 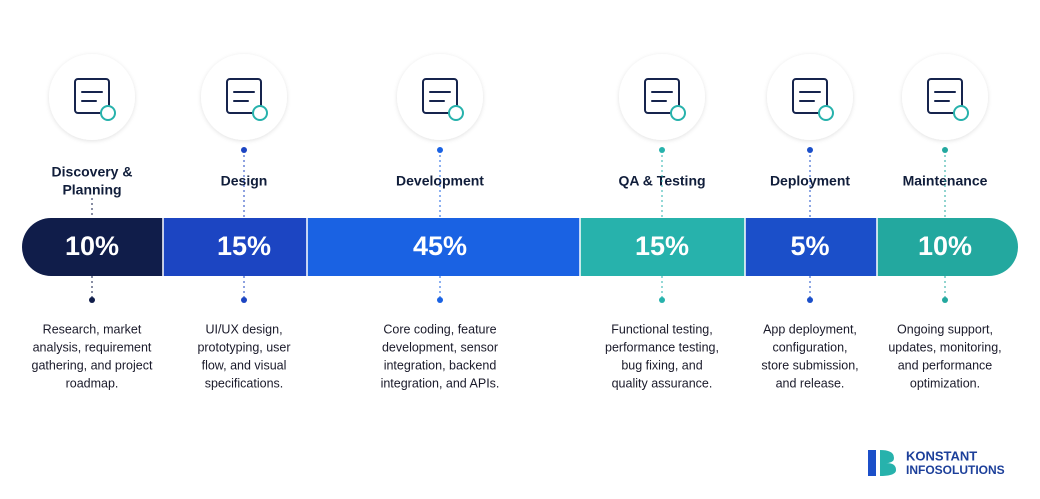 I want to click on phase-percent: 45%, so click(x=440, y=246).